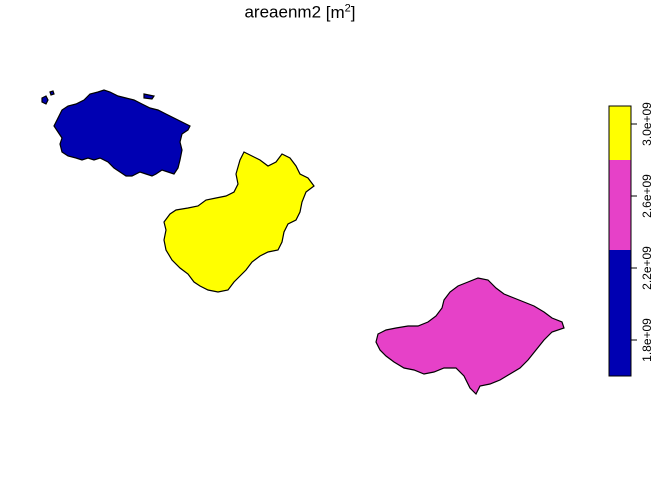  I want to click on region-magenta-shape, so click(470, 336).